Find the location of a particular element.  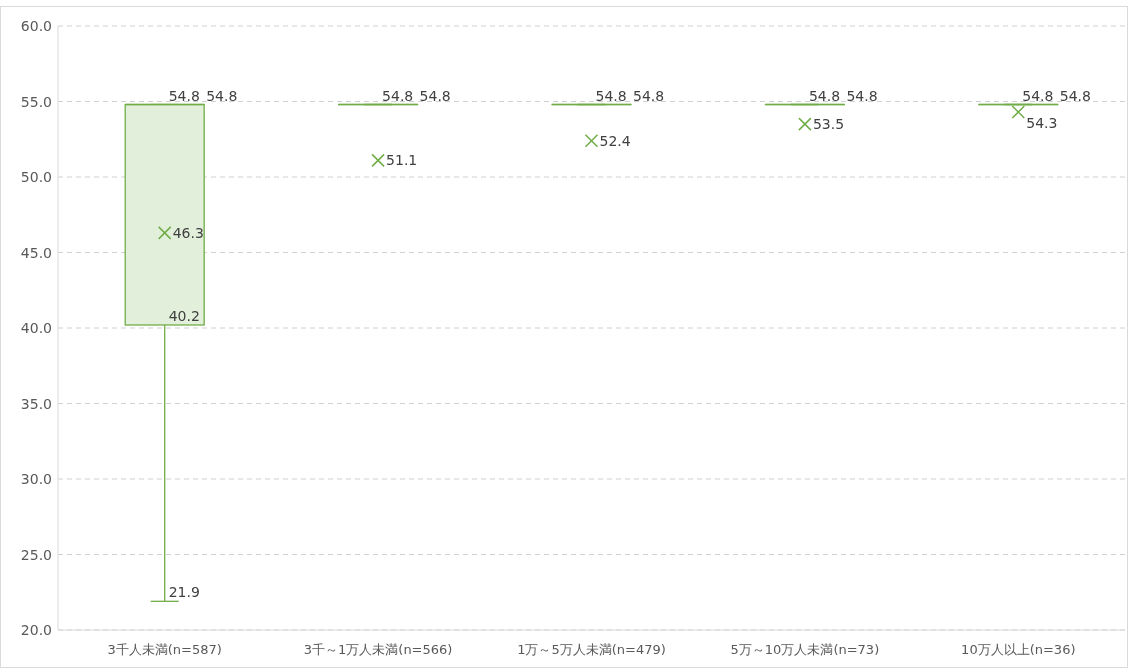

annotation: 53.5 is located at coordinates (828, 124).